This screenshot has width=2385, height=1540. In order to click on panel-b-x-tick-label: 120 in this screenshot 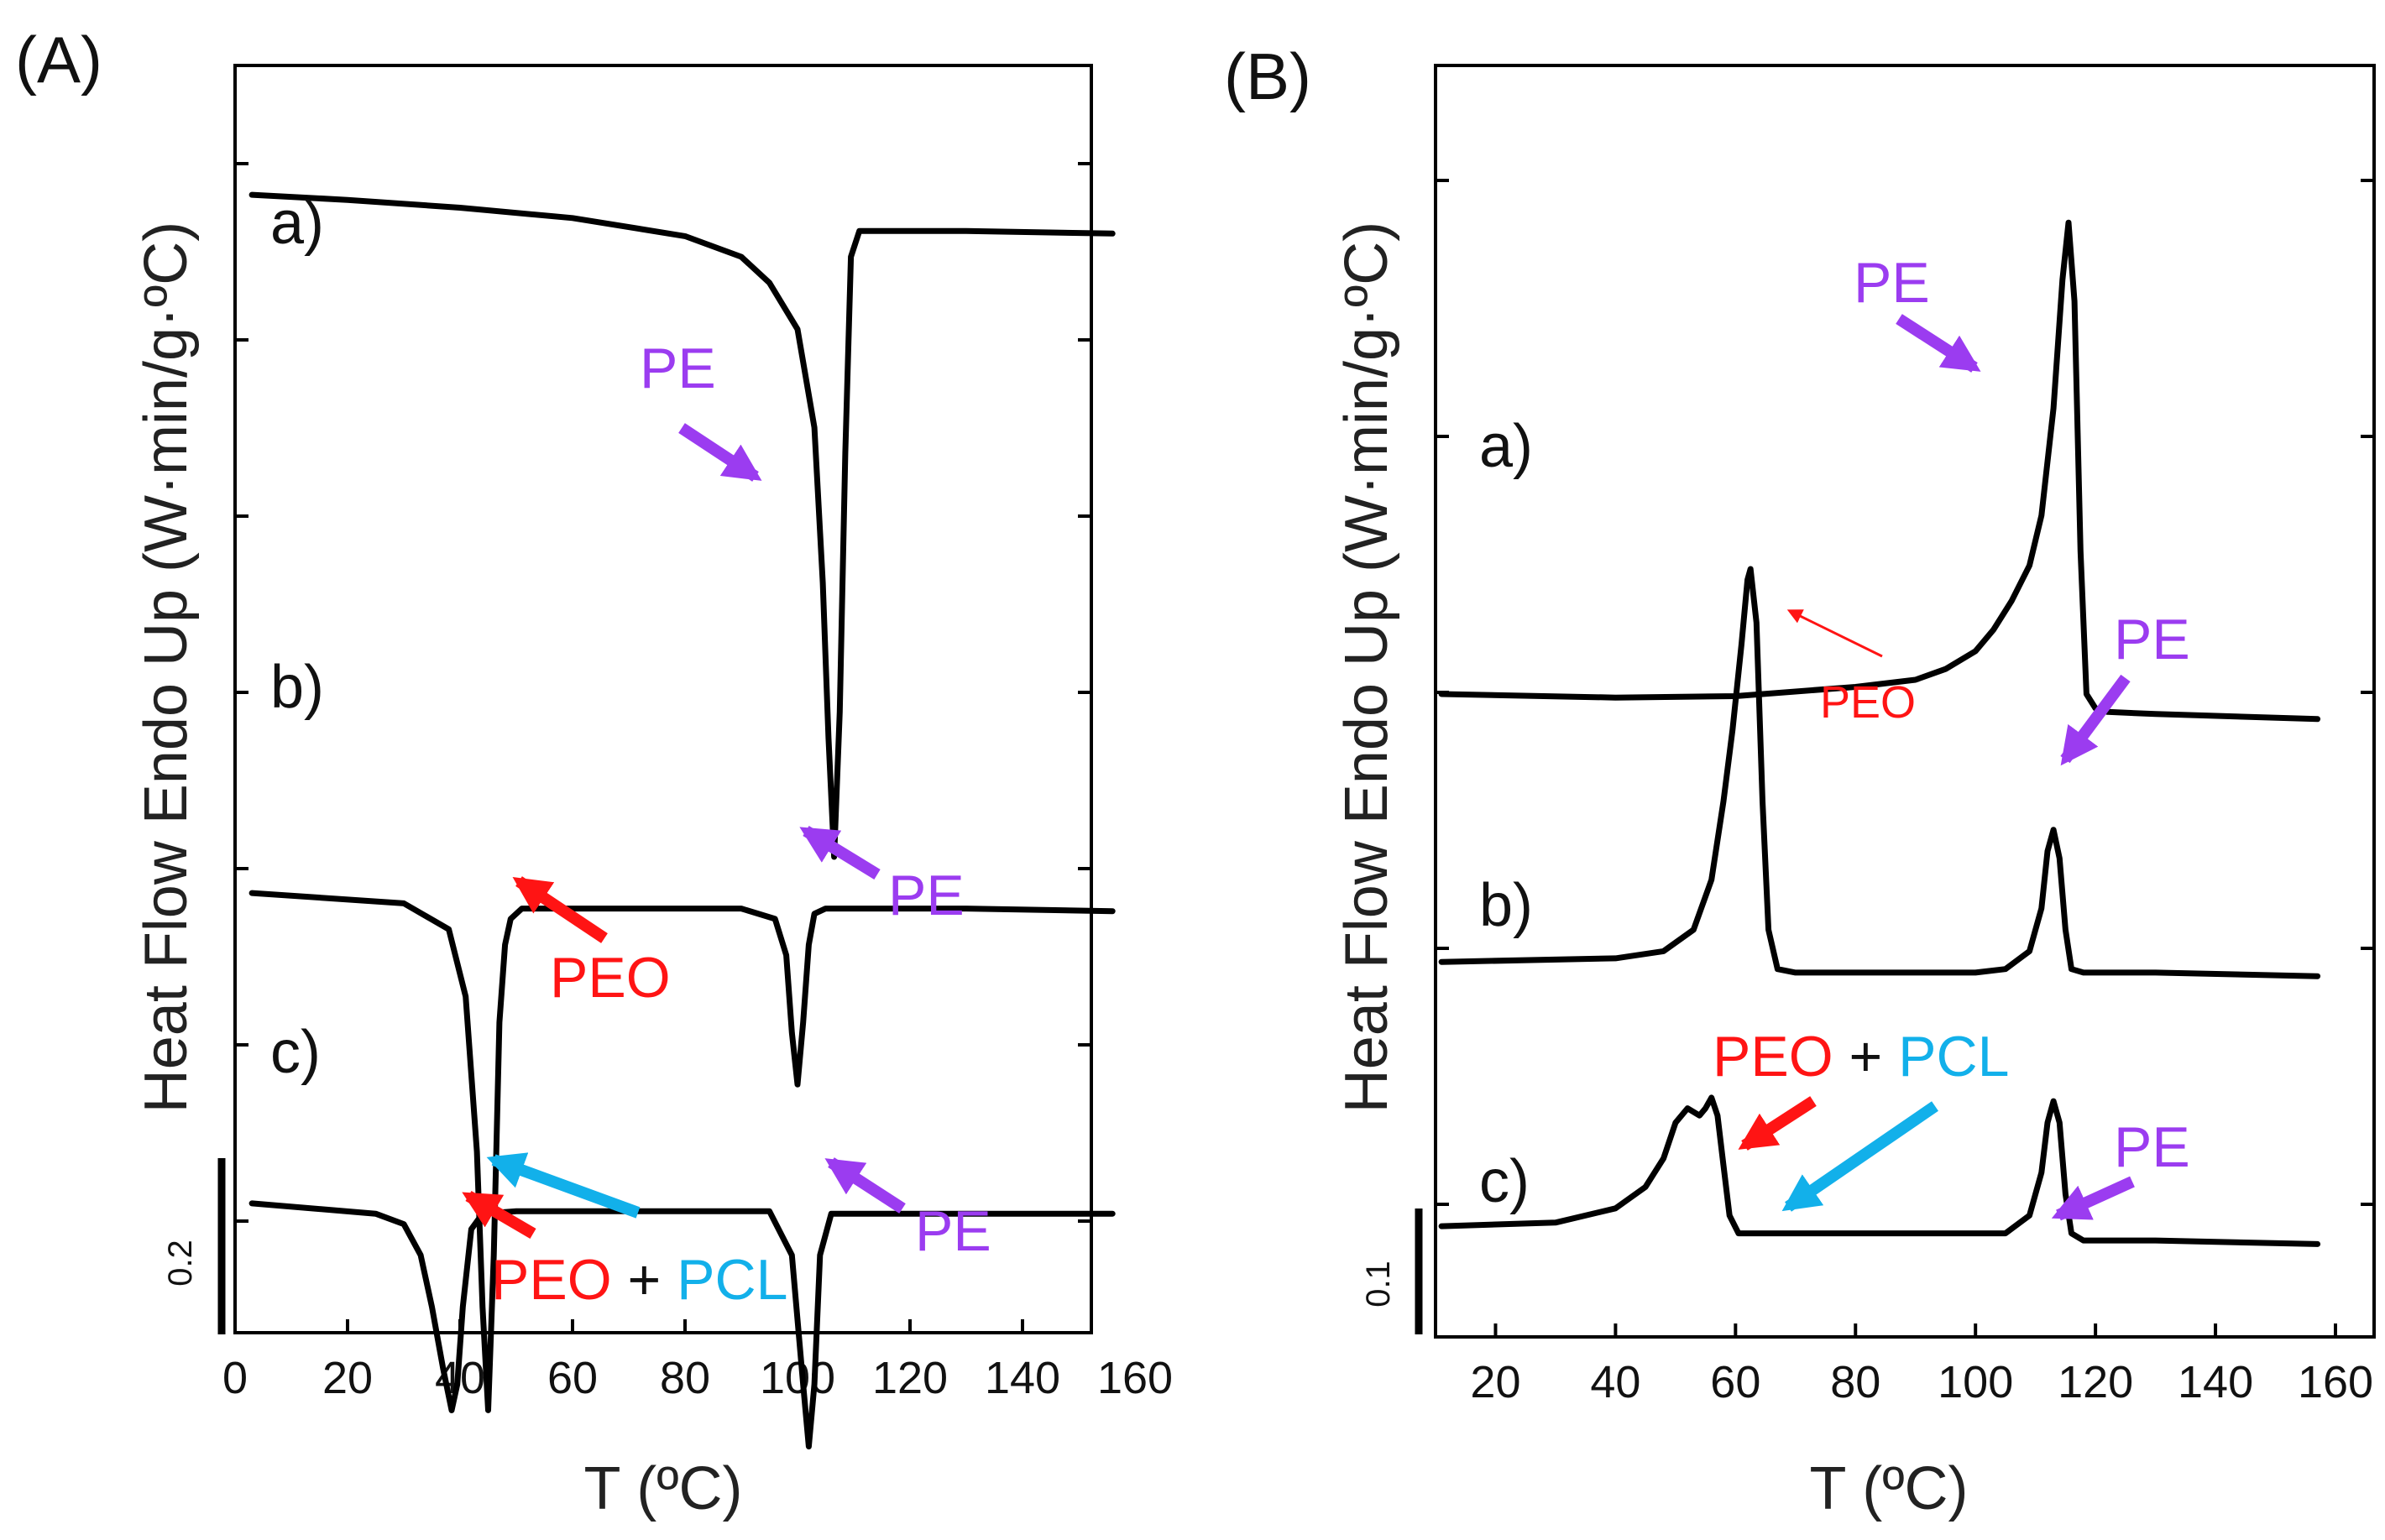, I will do `click(2095, 1382)`.